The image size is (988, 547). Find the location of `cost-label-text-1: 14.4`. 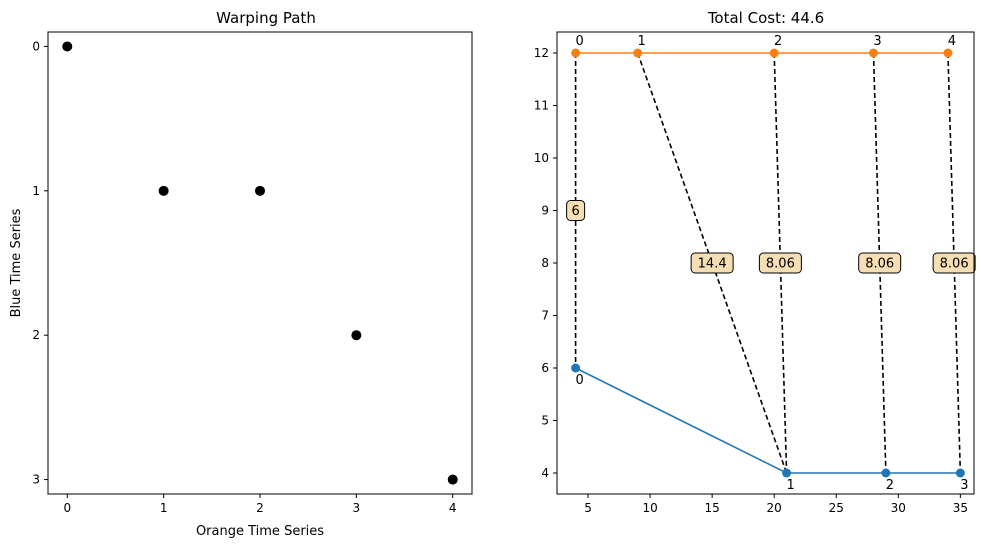

cost-label-text-1: 14.4 is located at coordinates (712, 264).